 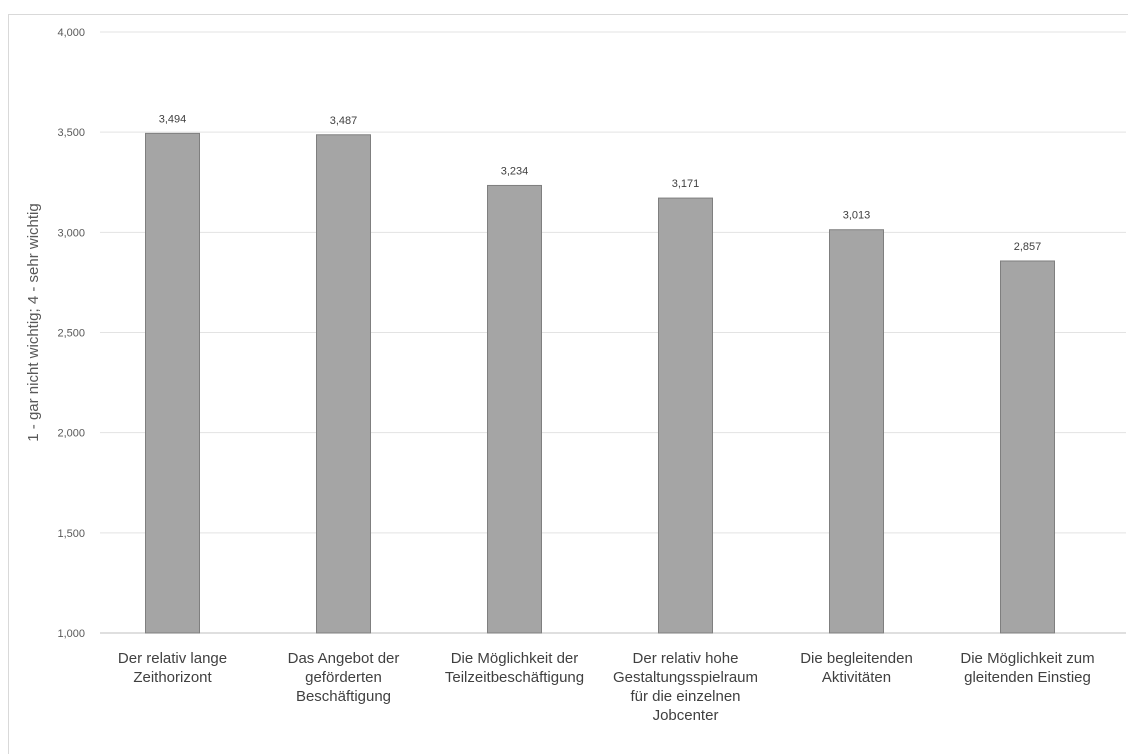 What do you see at coordinates (685, 677) in the screenshot?
I see `x-tick-label: Gestaltungsspielraum` at bounding box center [685, 677].